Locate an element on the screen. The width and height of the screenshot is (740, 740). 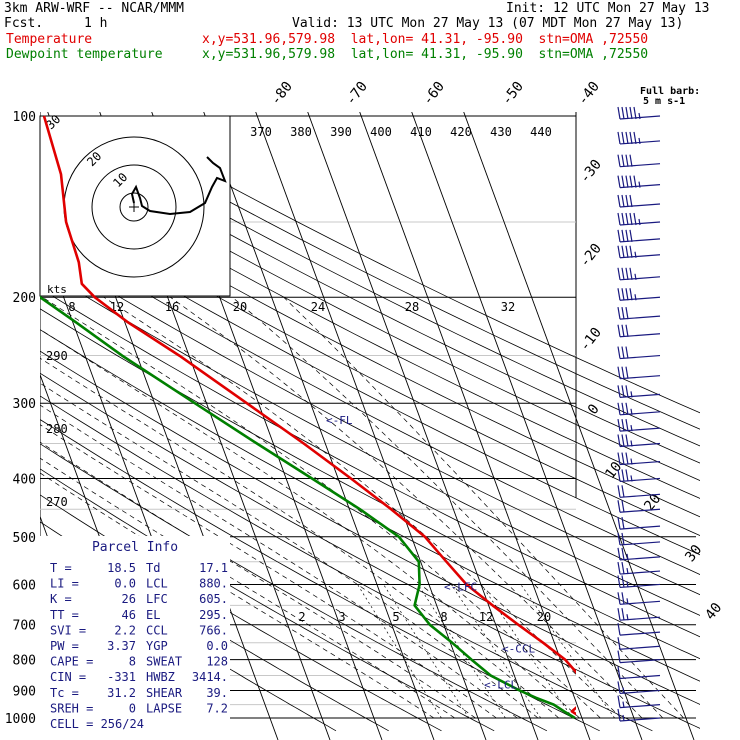
parcel-field-value: 295. is located at coordinates (213, 615).